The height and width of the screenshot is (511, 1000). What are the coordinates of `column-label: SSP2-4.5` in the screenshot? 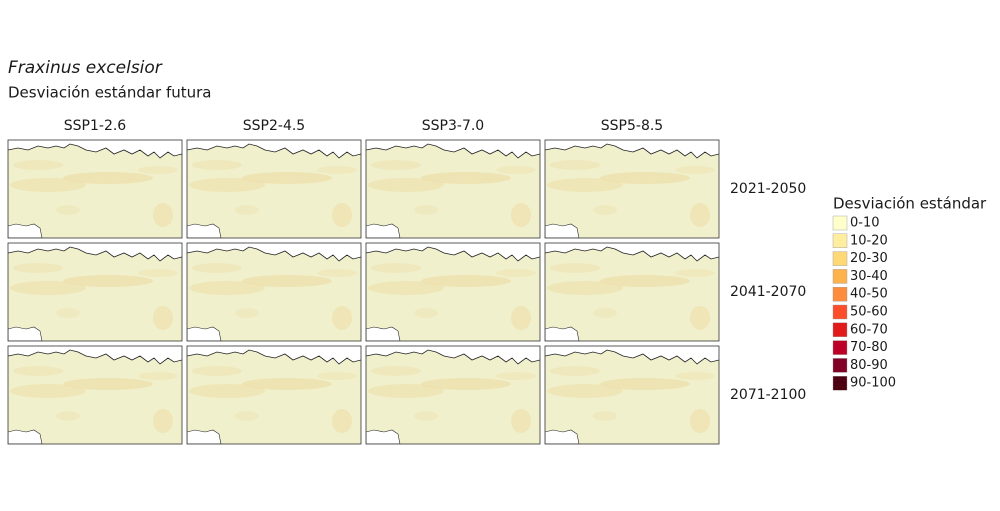 It's located at (274, 126).